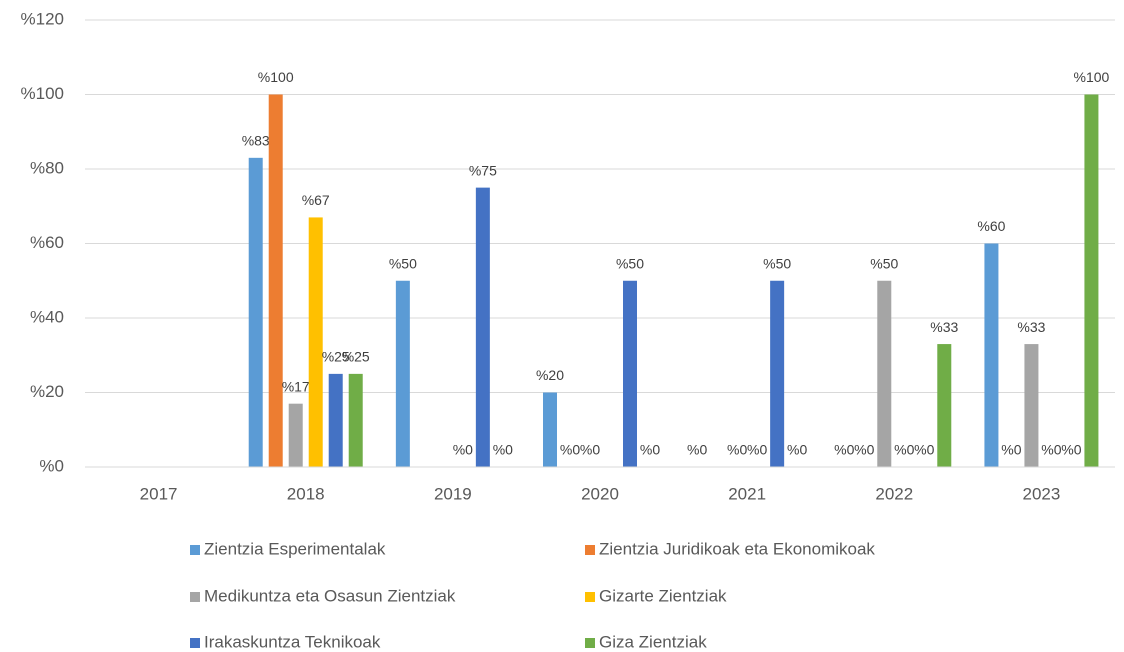 The width and height of the screenshot is (1124, 652). I want to click on y-tick-label: %20, so click(47, 391).